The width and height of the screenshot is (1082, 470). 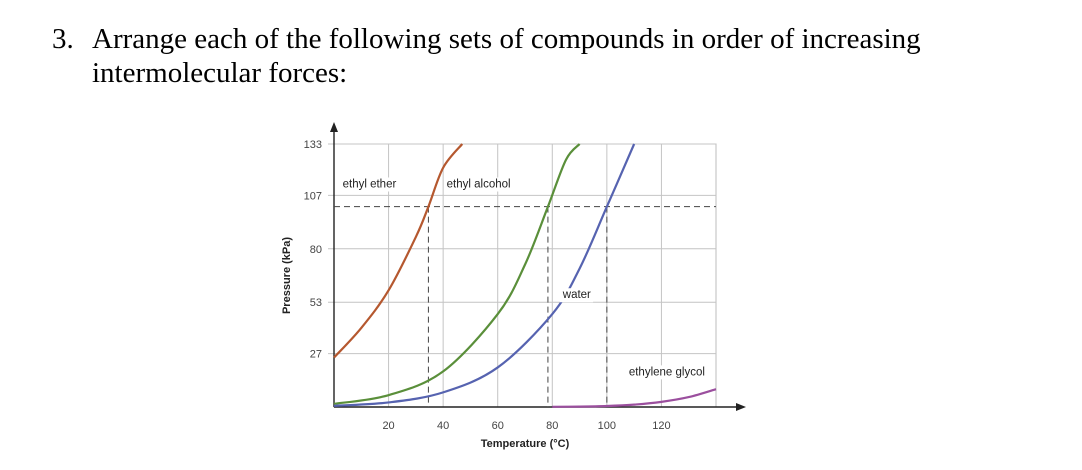 I want to click on x-tick-label: 20, so click(x=388, y=426).